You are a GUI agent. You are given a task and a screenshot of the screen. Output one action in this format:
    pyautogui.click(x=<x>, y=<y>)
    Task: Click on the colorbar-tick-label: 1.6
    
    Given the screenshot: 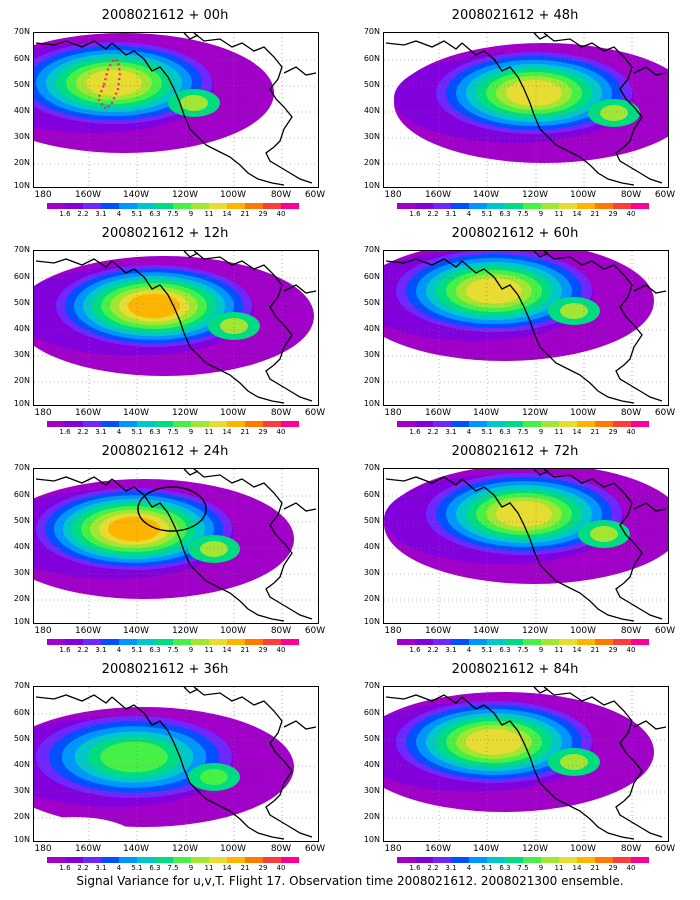 What is the action you would take?
    pyautogui.click(x=65, y=214)
    